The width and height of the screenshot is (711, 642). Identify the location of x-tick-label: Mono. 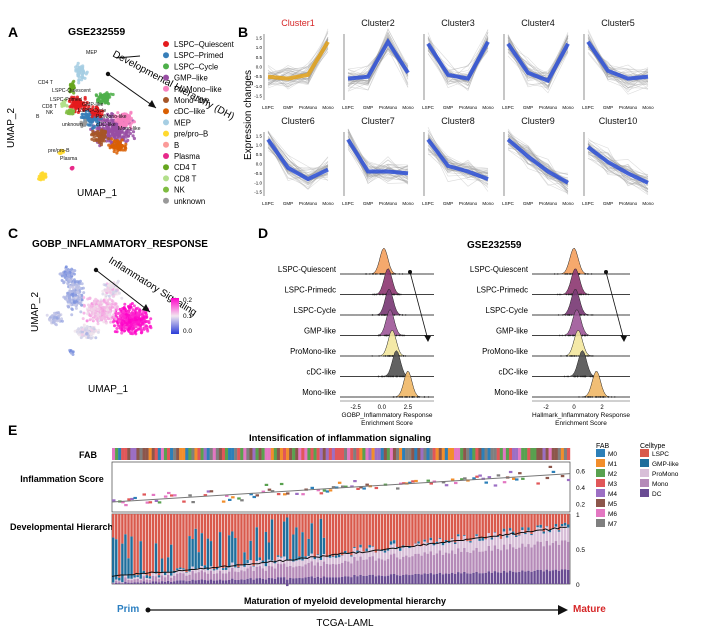
(648, 203).